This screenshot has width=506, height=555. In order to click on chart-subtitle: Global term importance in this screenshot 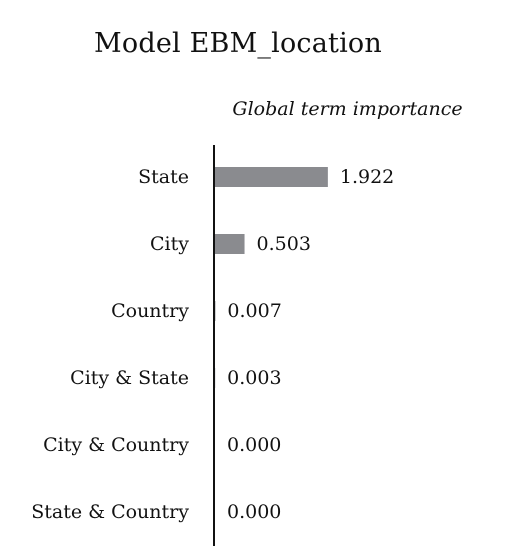, I will do `click(347, 109)`.